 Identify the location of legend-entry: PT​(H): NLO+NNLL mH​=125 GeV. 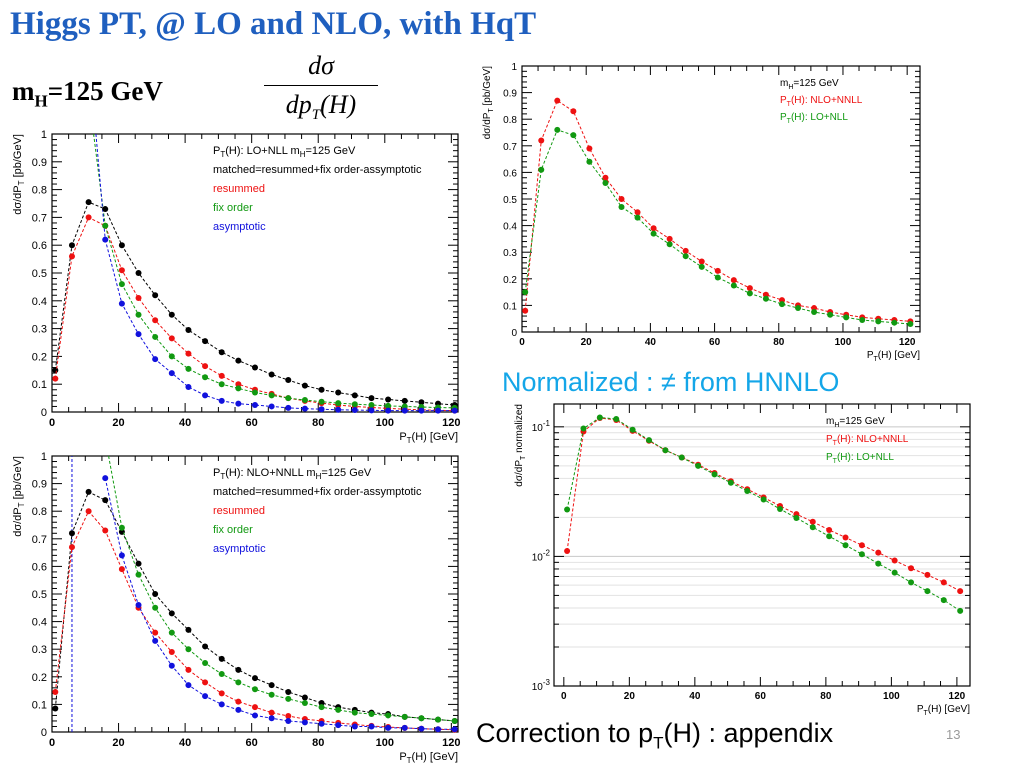
(292, 474).